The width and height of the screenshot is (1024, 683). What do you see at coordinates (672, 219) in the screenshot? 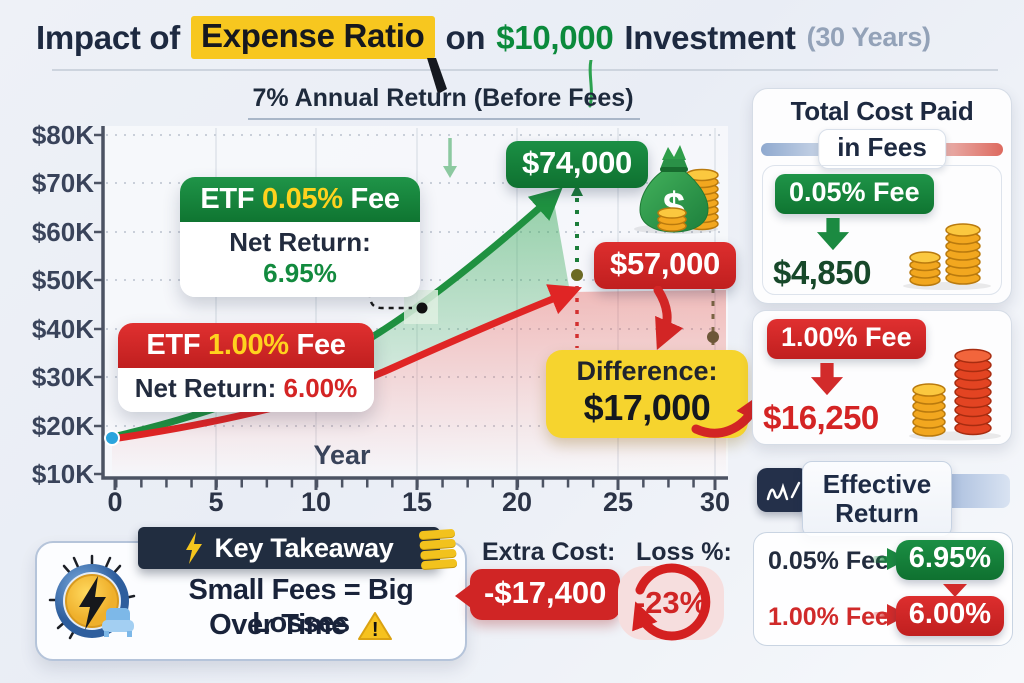
I see `coin-stack-short` at bounding box center [672, 219].